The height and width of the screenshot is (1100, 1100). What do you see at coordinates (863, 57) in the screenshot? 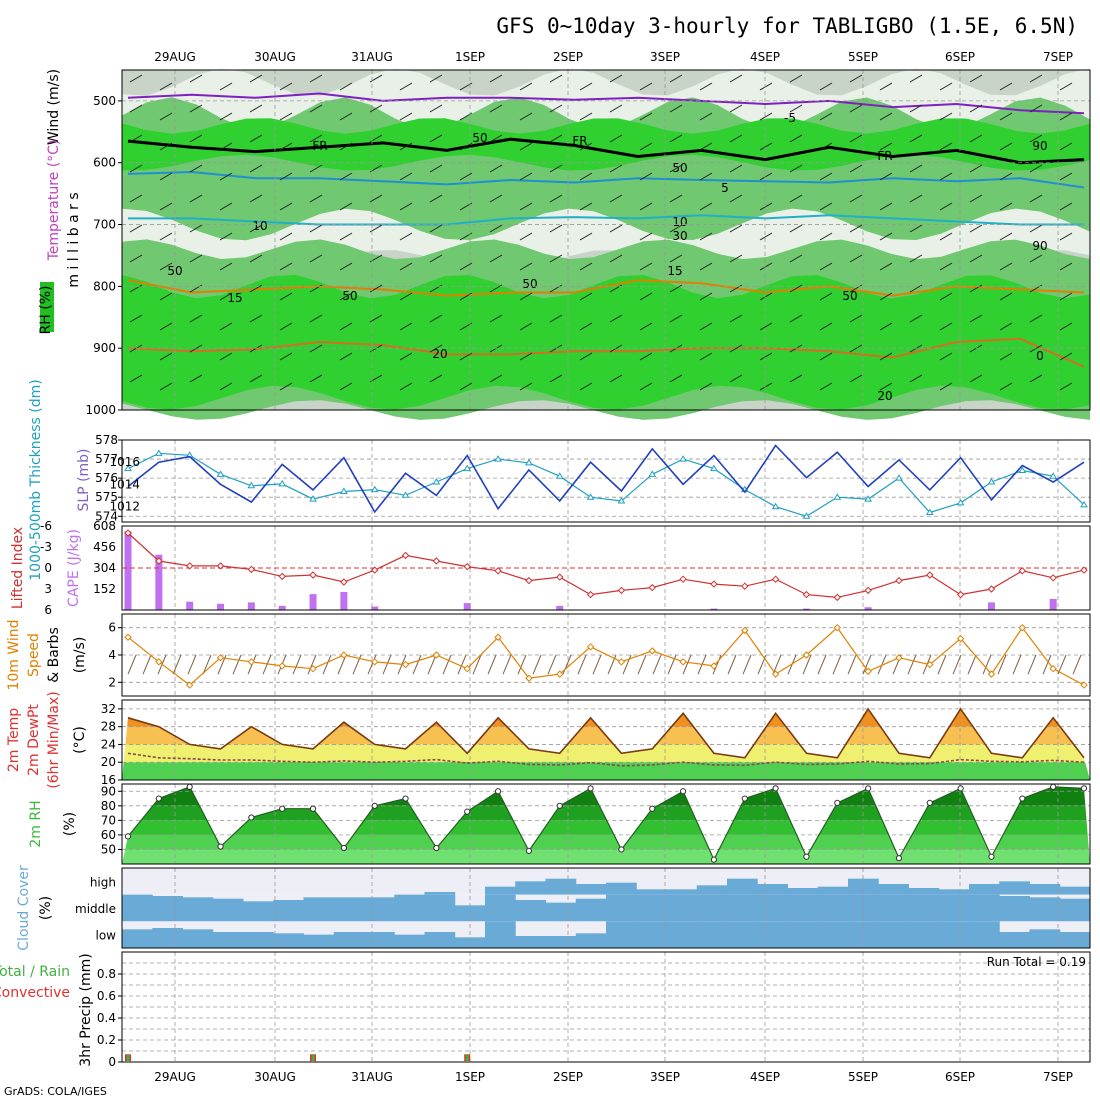
I see `date-label-top: 5SEP` at bounding box center [863, 57].